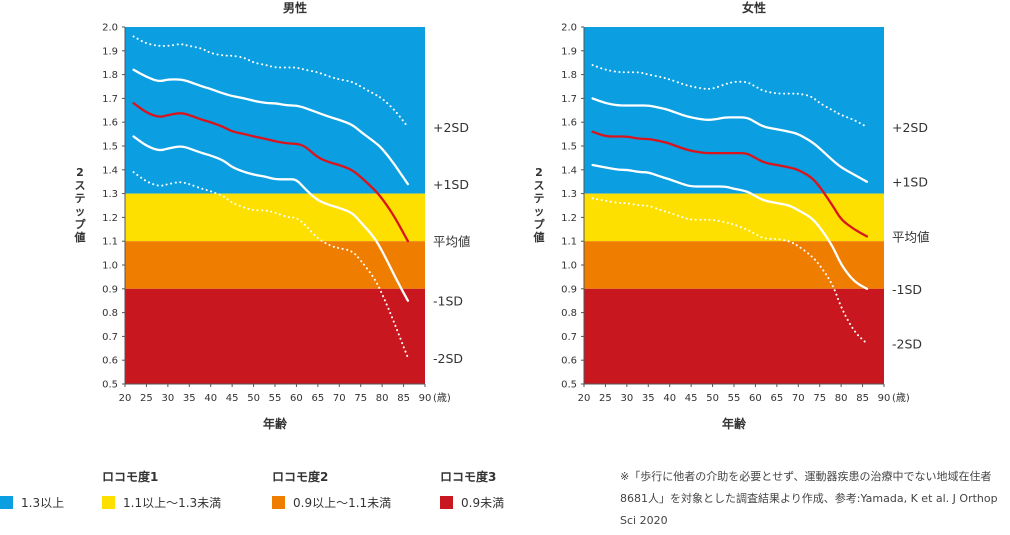 This screenshot has width=1010, height=535. Describe the element at coordinates (448, 358) in the screenshot. I see `series-end-label: -2SD` at that location.